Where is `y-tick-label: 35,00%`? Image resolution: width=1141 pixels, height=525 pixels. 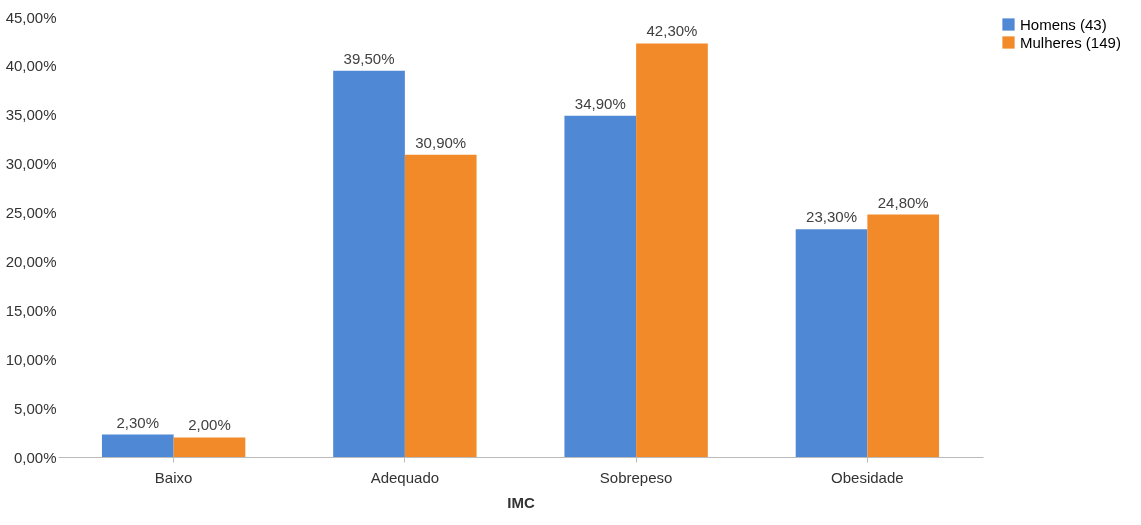 y-tick-label: 35,00% is located at coordinates (31, 115).